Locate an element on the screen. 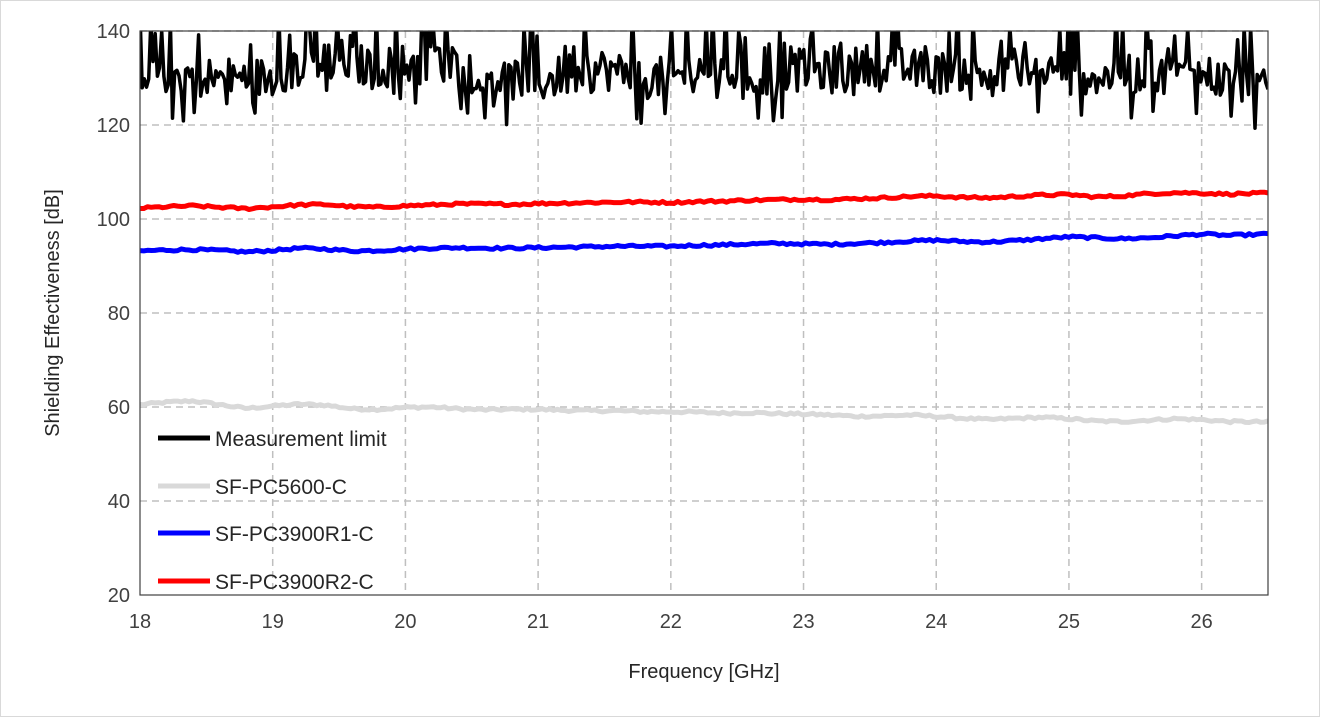 This screenshot has width=1320, height=717. x-tick-label-25: 25 is located at coordinates (1069, 622).